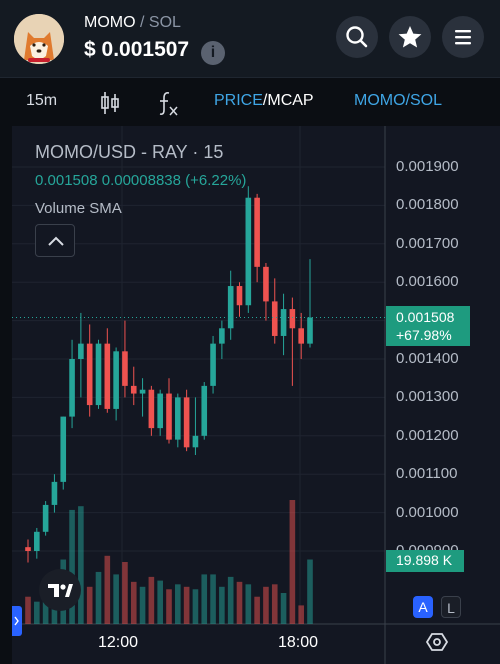 This screenshot has width=500, height=664. I want to click on last-price-tag: 0.001508 +67.98%, so click(428, 326).